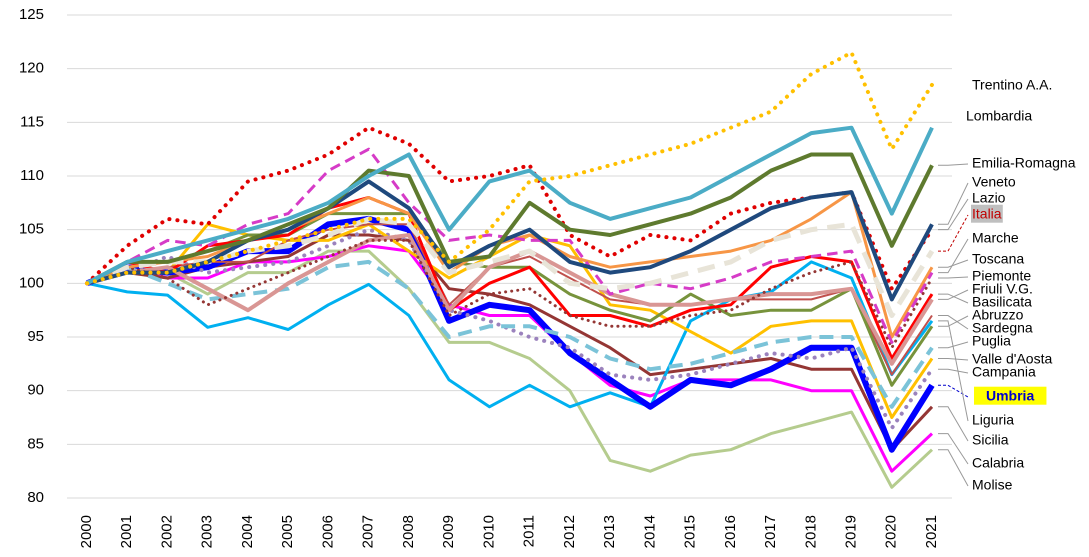 The height and width of the screenshot is (557, 1089). I want to click on legend-item: Calabria, so click(998, 463).